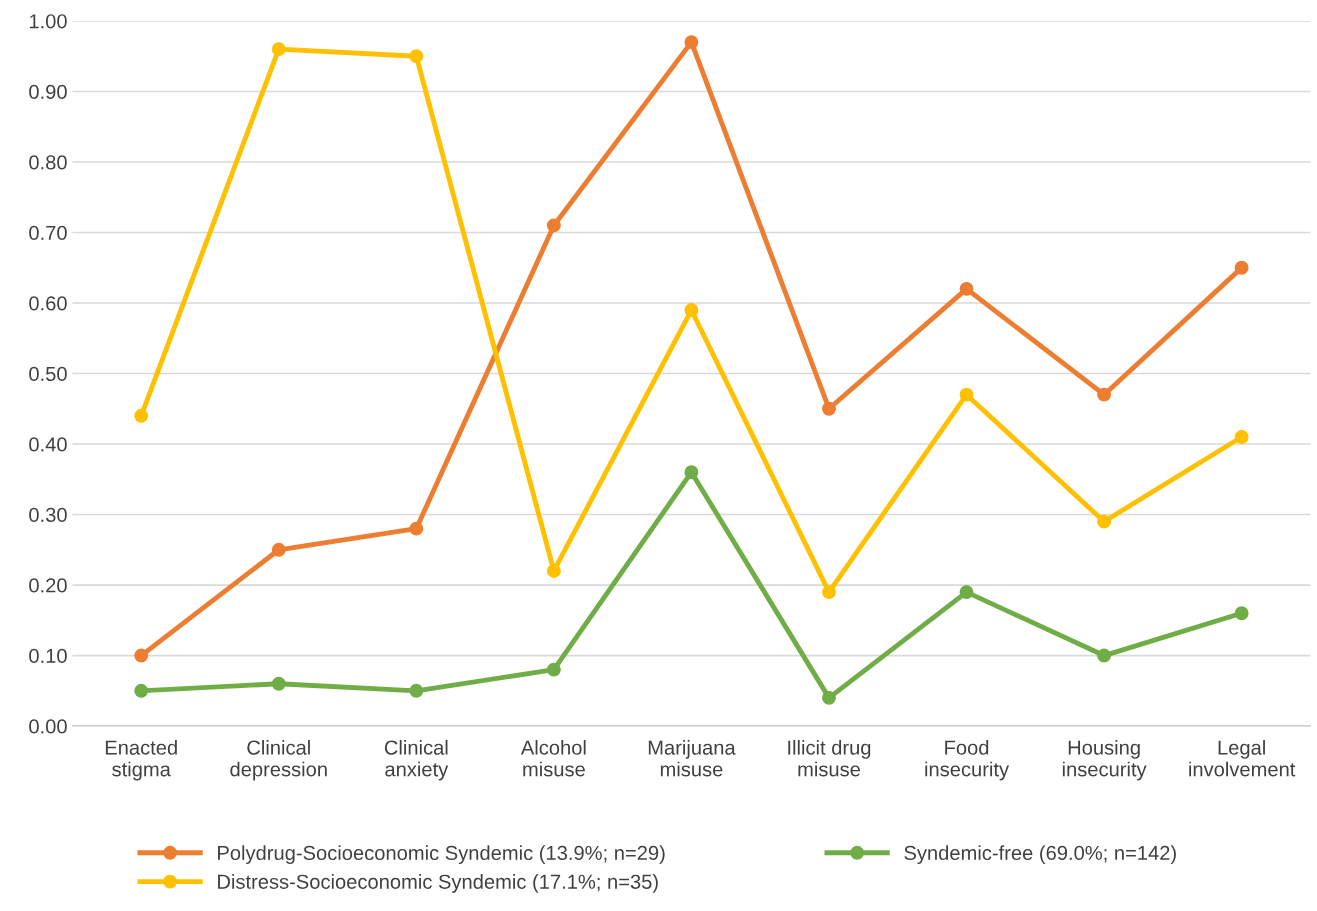 The width and height of the screenshot is (1317, 911). I want to click on y-tick-label: 0.70, so click(48, 232).